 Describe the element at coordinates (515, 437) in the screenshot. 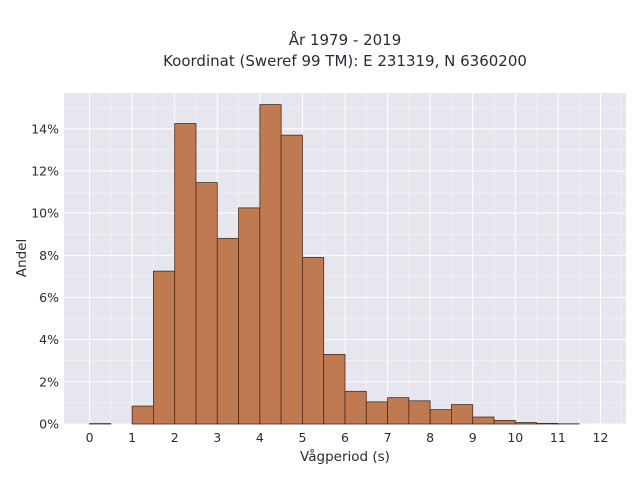

I see `x-tick-label: 10` at that location.